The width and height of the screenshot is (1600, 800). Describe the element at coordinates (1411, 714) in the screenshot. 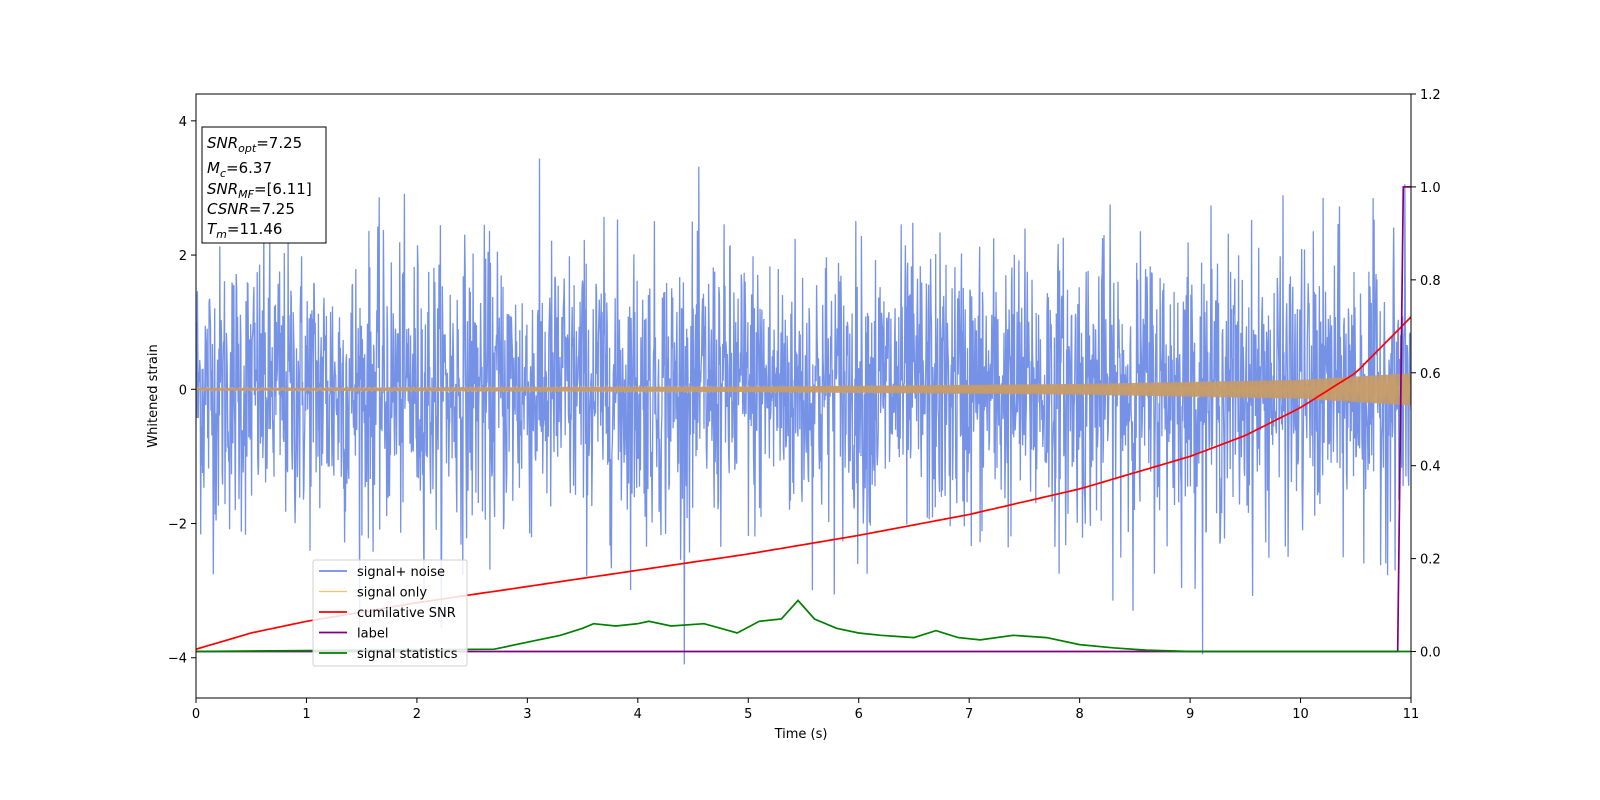

I see `x-tick-label: 11` at that location.